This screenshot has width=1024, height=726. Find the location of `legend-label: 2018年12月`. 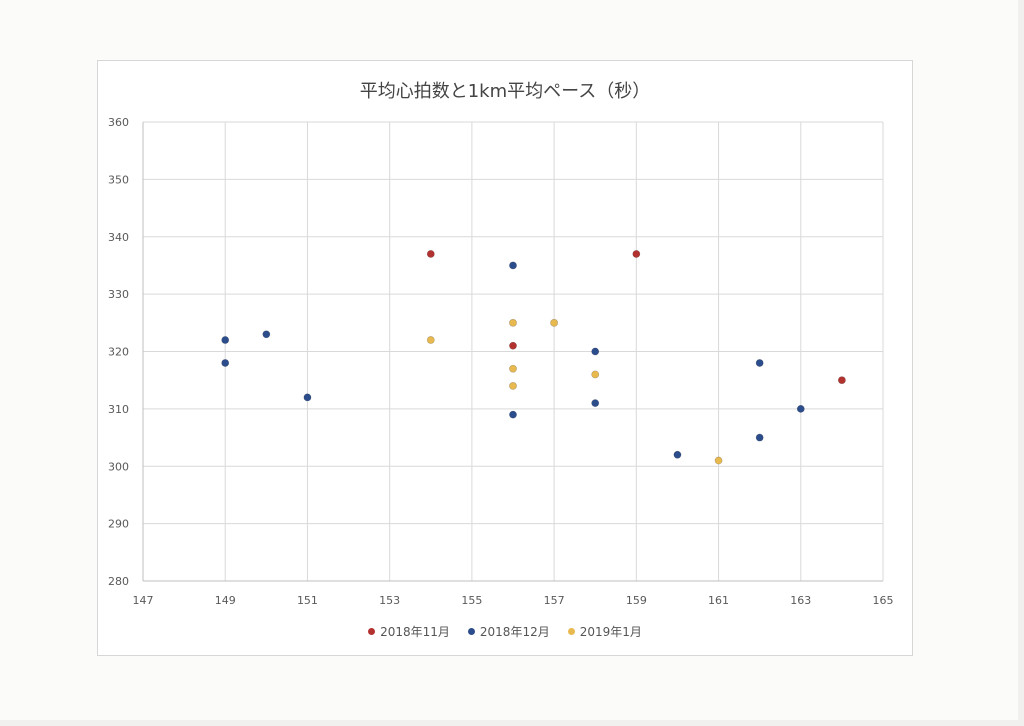

legend-label: 2018年12月 is located at coordinates (514, 632).